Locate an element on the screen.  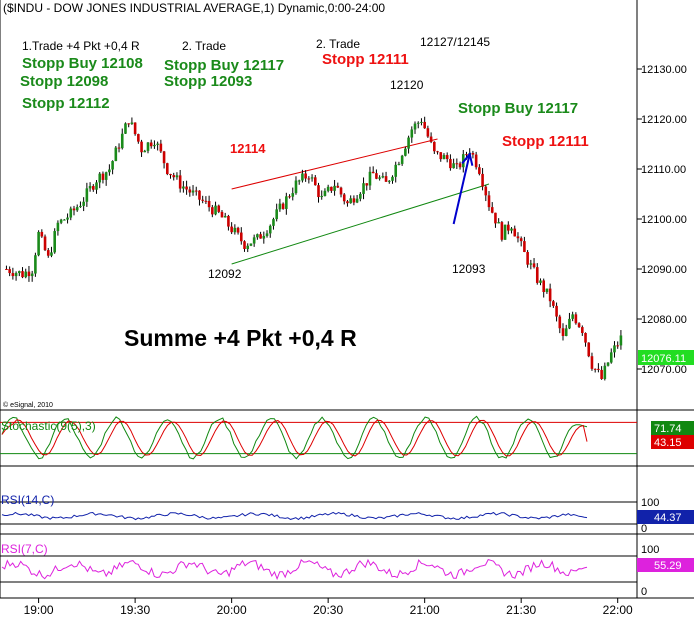
rsi14-title: RSI(14,C) is located at coordinates (27, 500).